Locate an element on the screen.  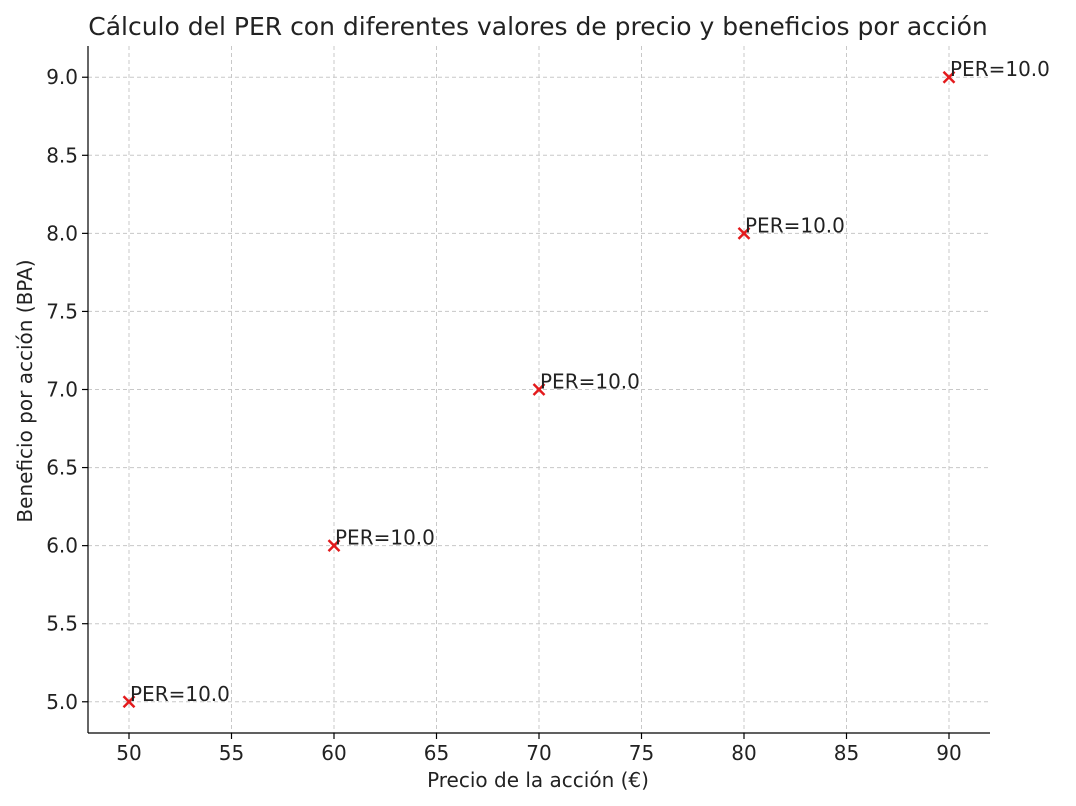
x-tick-label-2: 60 is located at coordinates (333, 753).